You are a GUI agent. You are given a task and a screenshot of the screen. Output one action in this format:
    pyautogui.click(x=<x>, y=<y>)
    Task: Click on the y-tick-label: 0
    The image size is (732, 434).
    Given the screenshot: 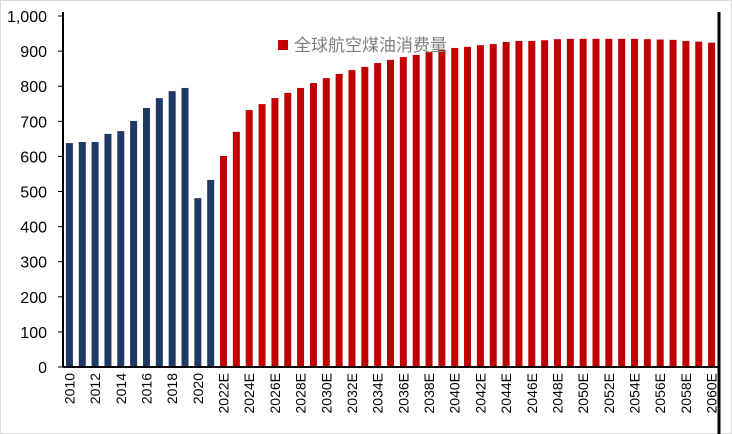 What is the action you would take?
    pyautogui.click(x=42, y=368)
    